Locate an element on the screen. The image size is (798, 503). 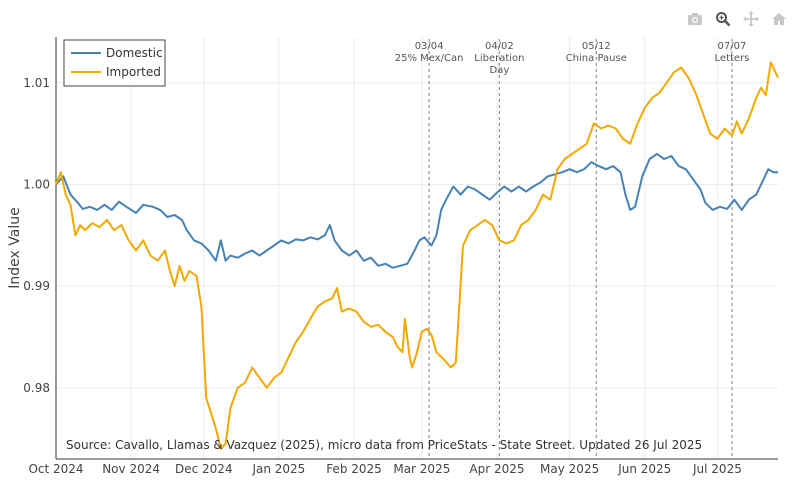
y-tick-label: 0.99 is located at coordinates (36, 286).